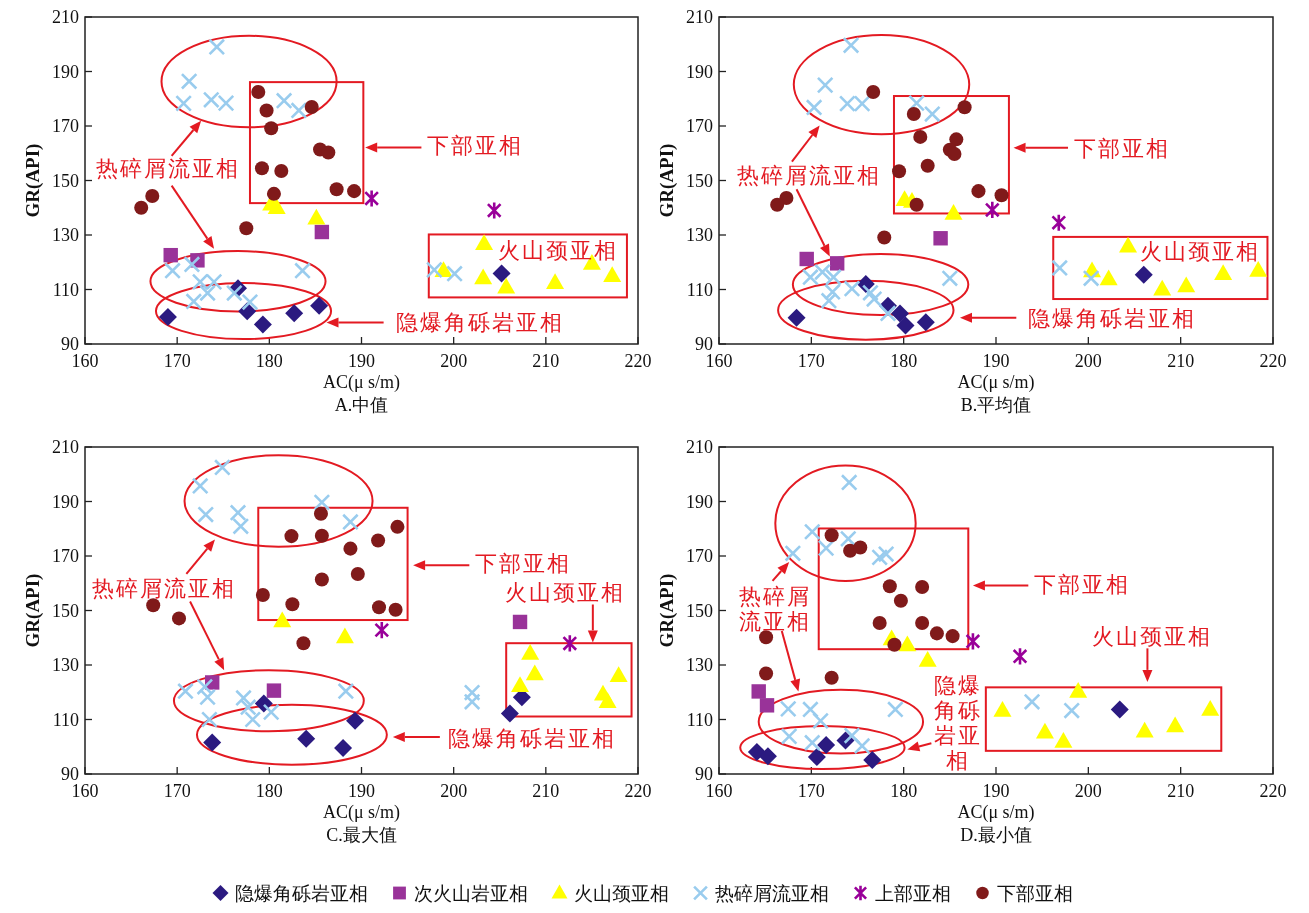 The height and width of the screenshot is (913, 1309). Describe the element at coordinates (704, 774) in the screenshot. I see `y-tick-label: 90` at that location.